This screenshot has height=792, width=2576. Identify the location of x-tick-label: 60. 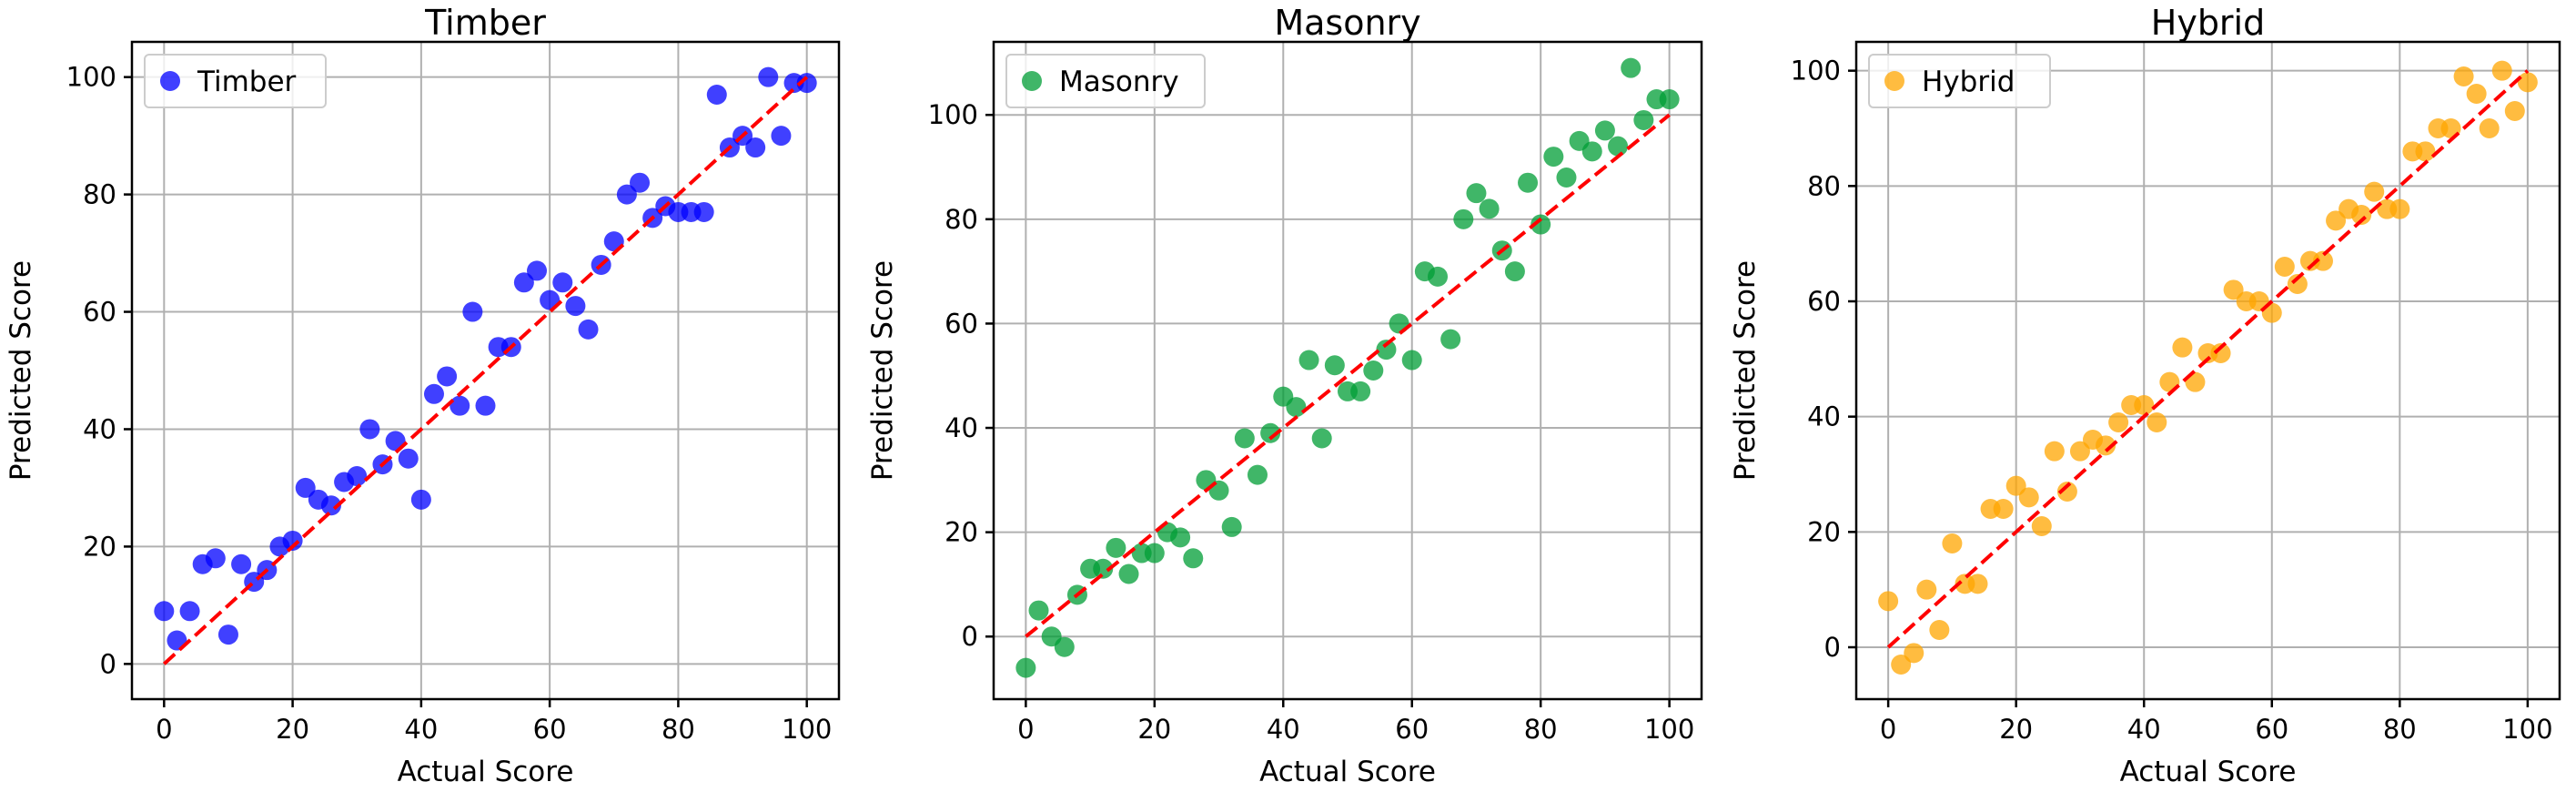
(1412, 729).